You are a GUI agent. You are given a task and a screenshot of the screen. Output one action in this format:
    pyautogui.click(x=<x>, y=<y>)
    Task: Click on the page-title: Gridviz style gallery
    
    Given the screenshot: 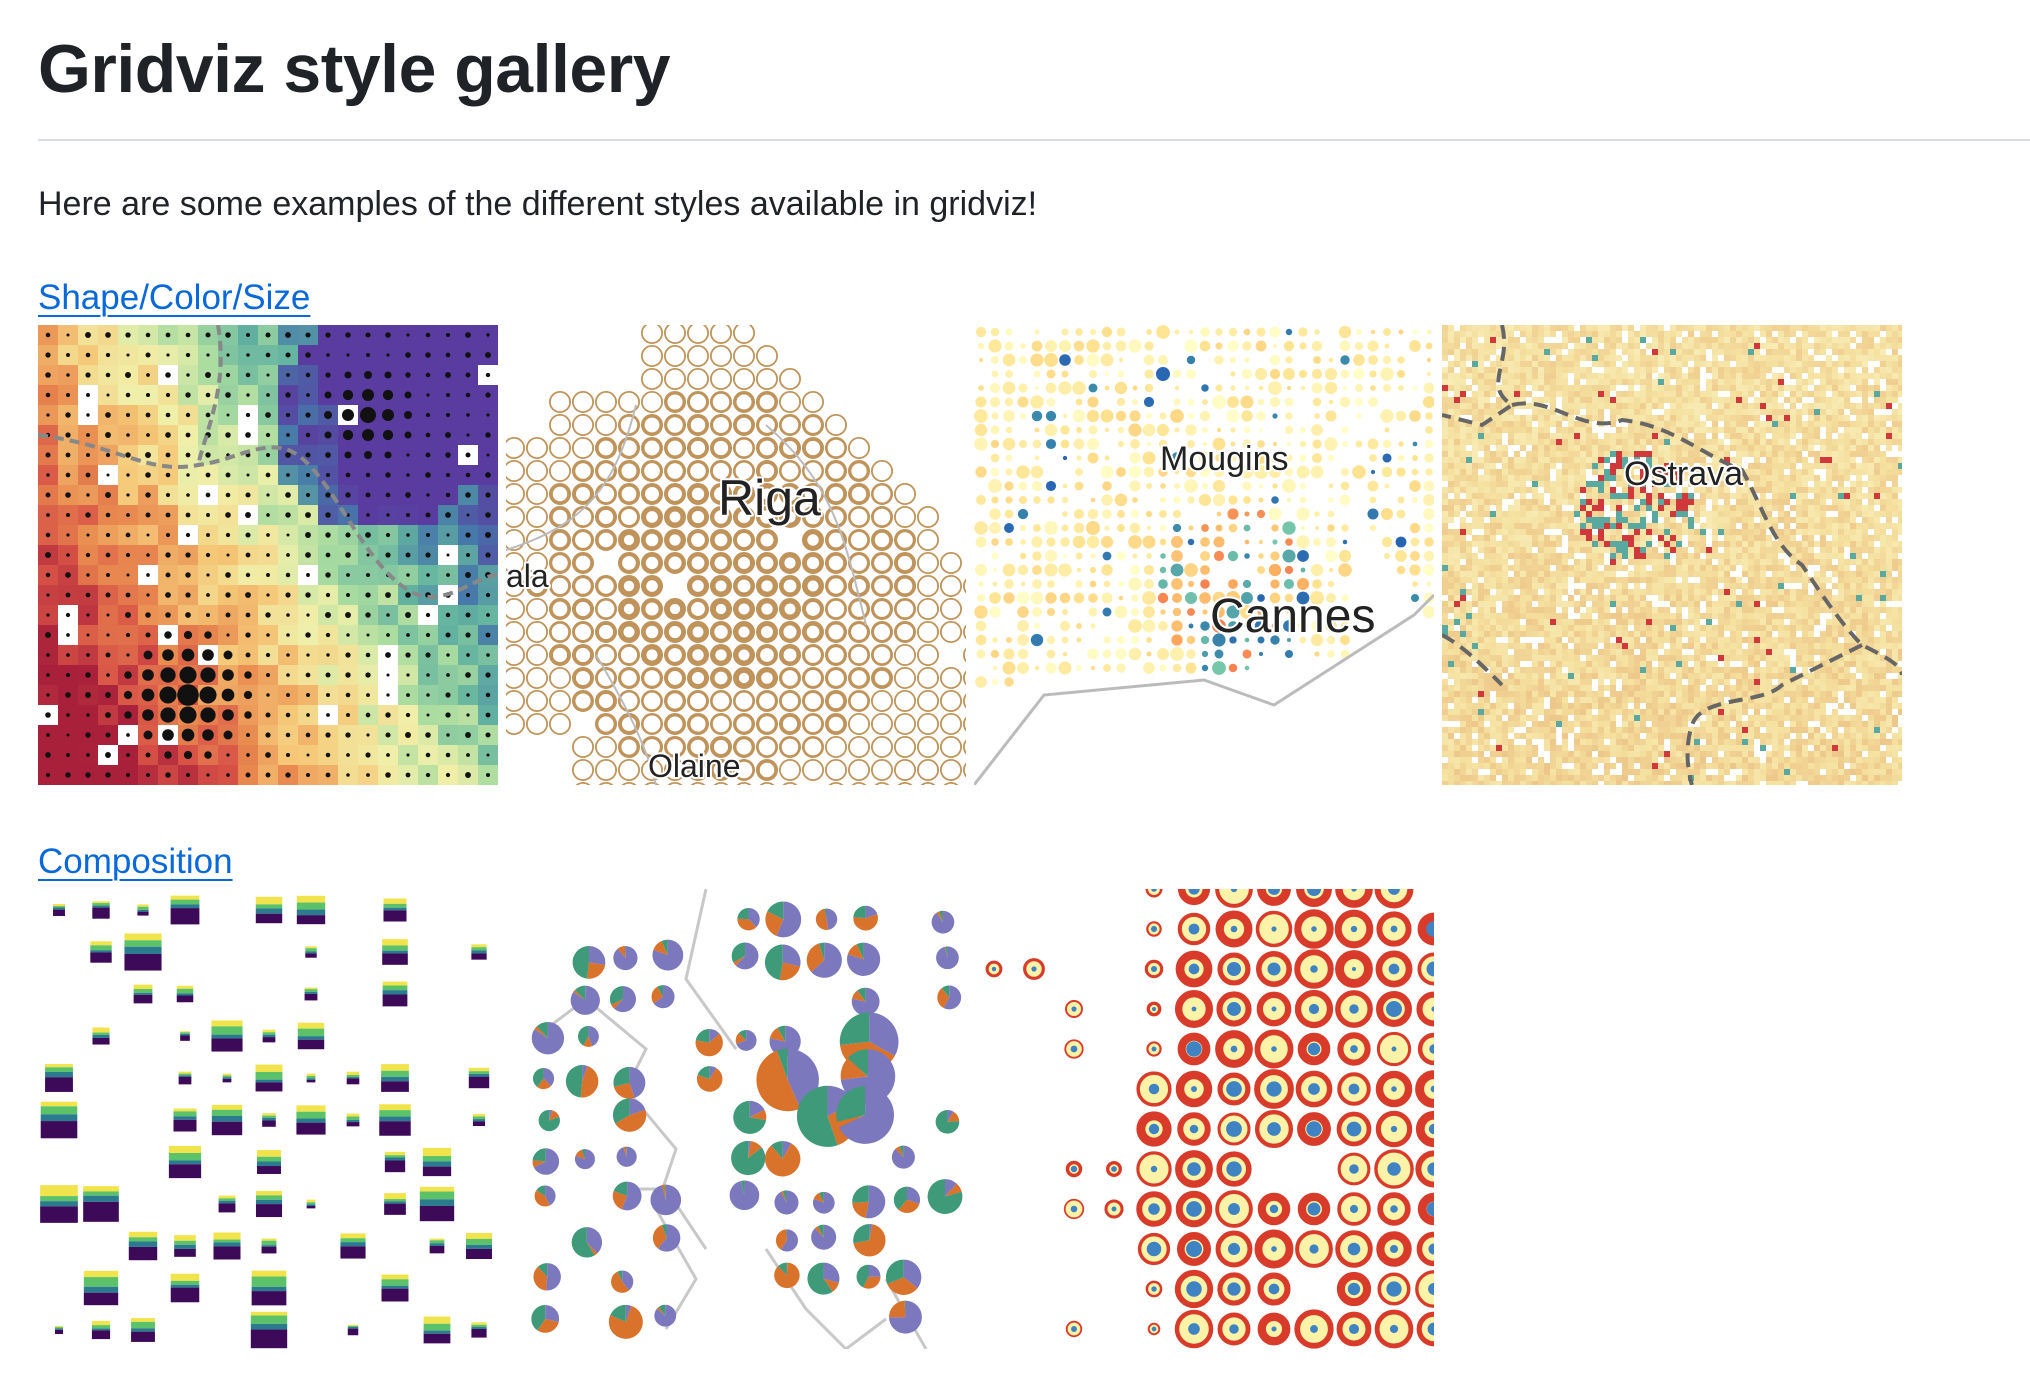 What is the action you would take?
    pyautogui.click(x=354, y=69)
    